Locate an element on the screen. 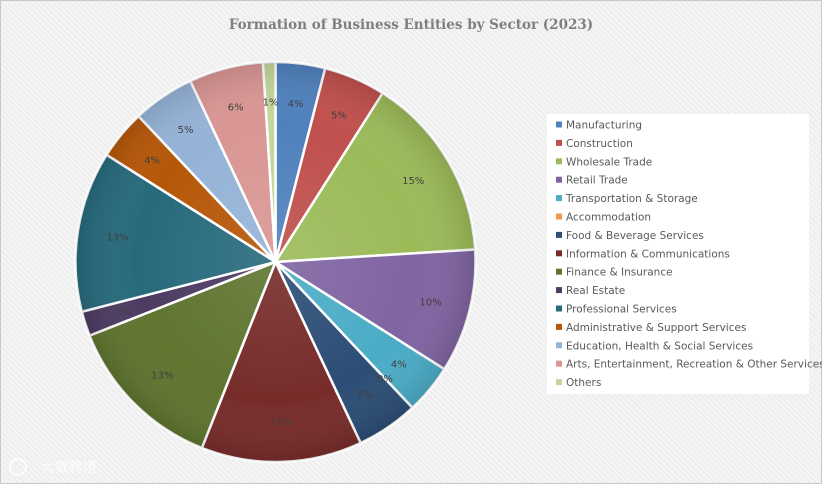 The height and width of the screenshot is (485, 822). legend-swatch-administrative-support-services is located at coordinates (559, 326).